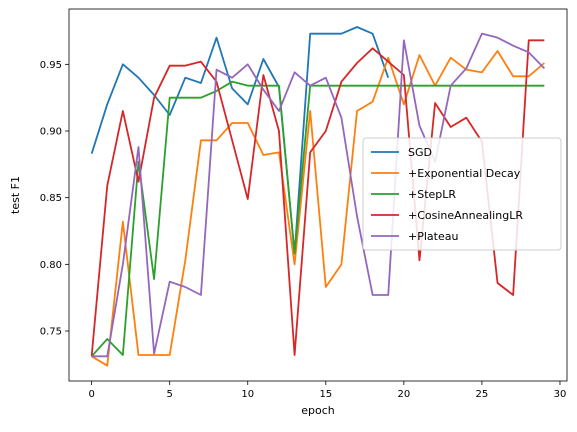 The image size is (577, 432). I want to click on y-tick-label: 0.95, so click(51, 65).